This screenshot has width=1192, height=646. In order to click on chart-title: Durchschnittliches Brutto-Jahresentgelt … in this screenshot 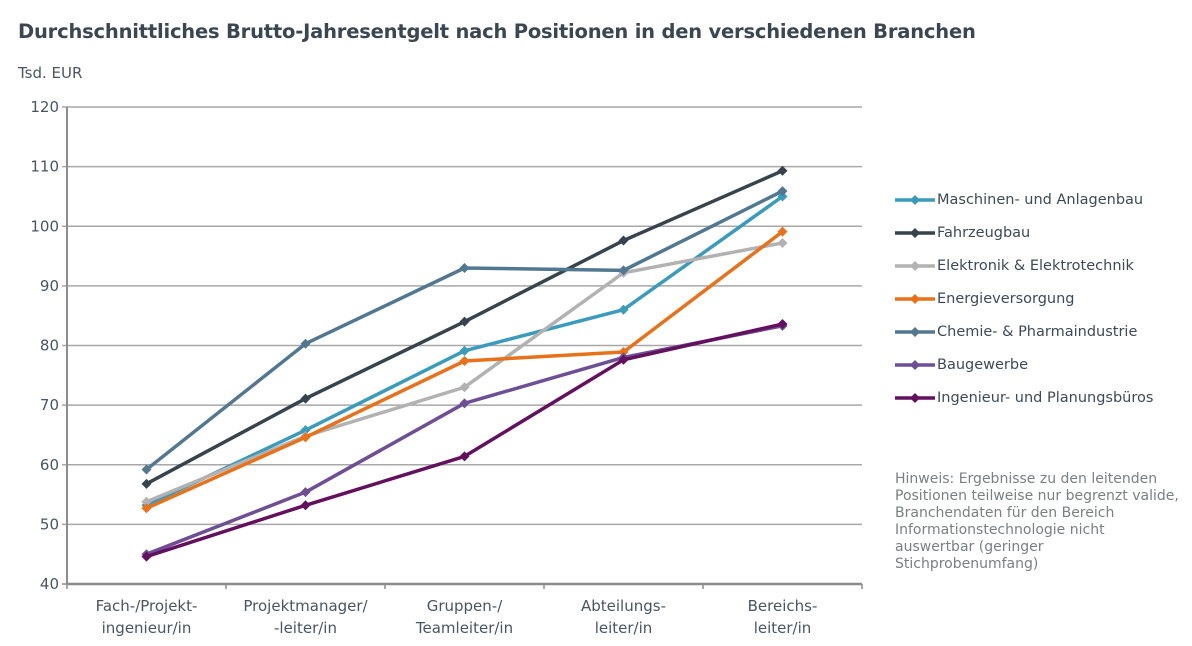, I will do `click(497, 31)`.